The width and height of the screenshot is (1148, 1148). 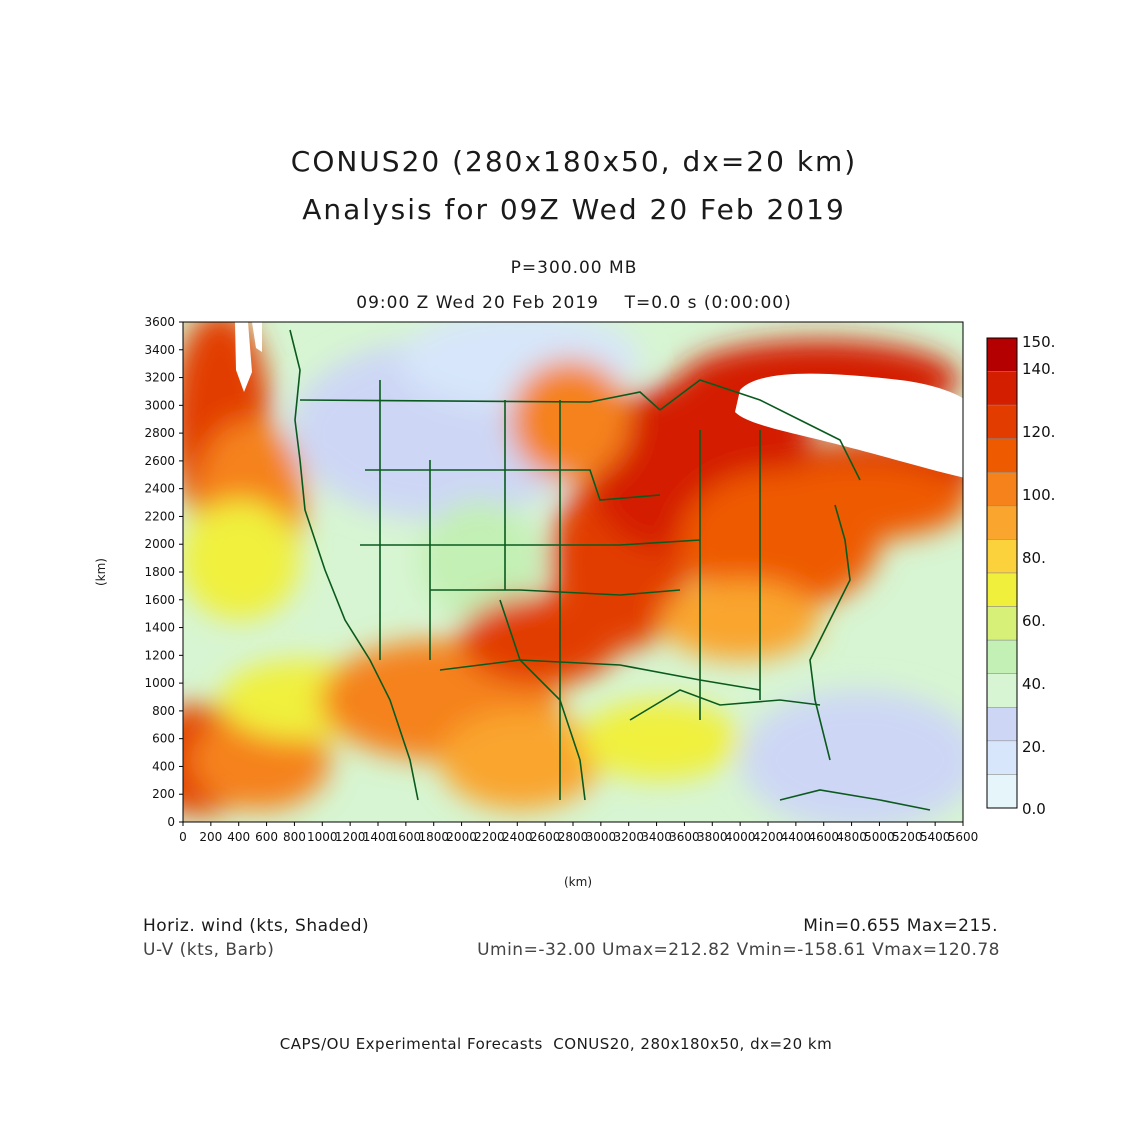 What do you see at coordinates (517, 837) in the screenshot?
I see `x-tick-label: 2400` at bounding box center [517, 837].